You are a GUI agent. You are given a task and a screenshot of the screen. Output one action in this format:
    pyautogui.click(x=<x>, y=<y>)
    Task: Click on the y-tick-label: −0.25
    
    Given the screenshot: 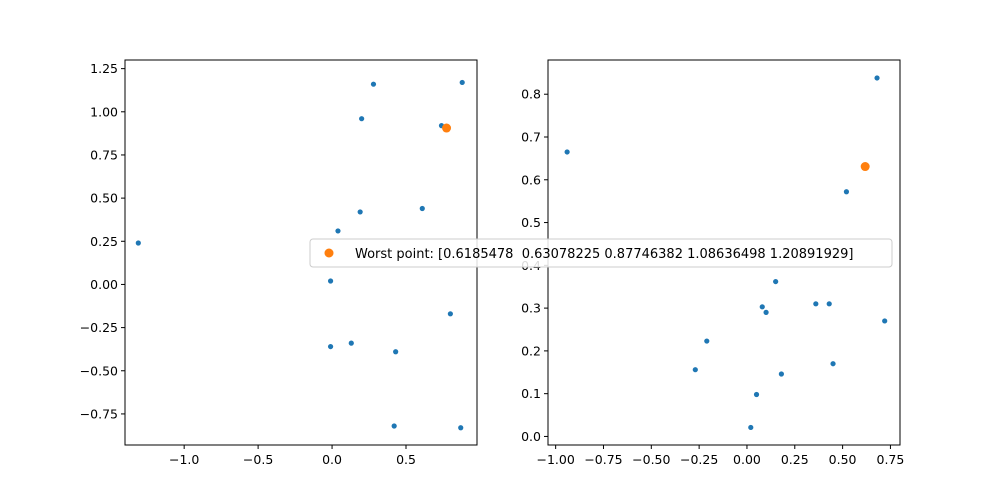 What is the action you would take?
    pyautogui.click(x=99, y=327)
    